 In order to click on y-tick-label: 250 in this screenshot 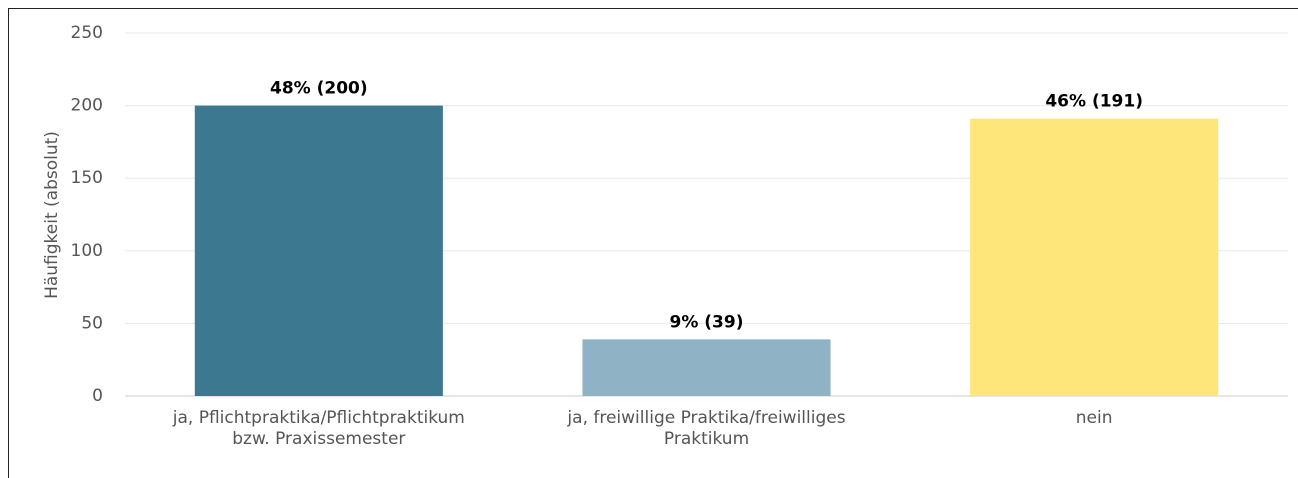, I will do `click(87, 33)`.